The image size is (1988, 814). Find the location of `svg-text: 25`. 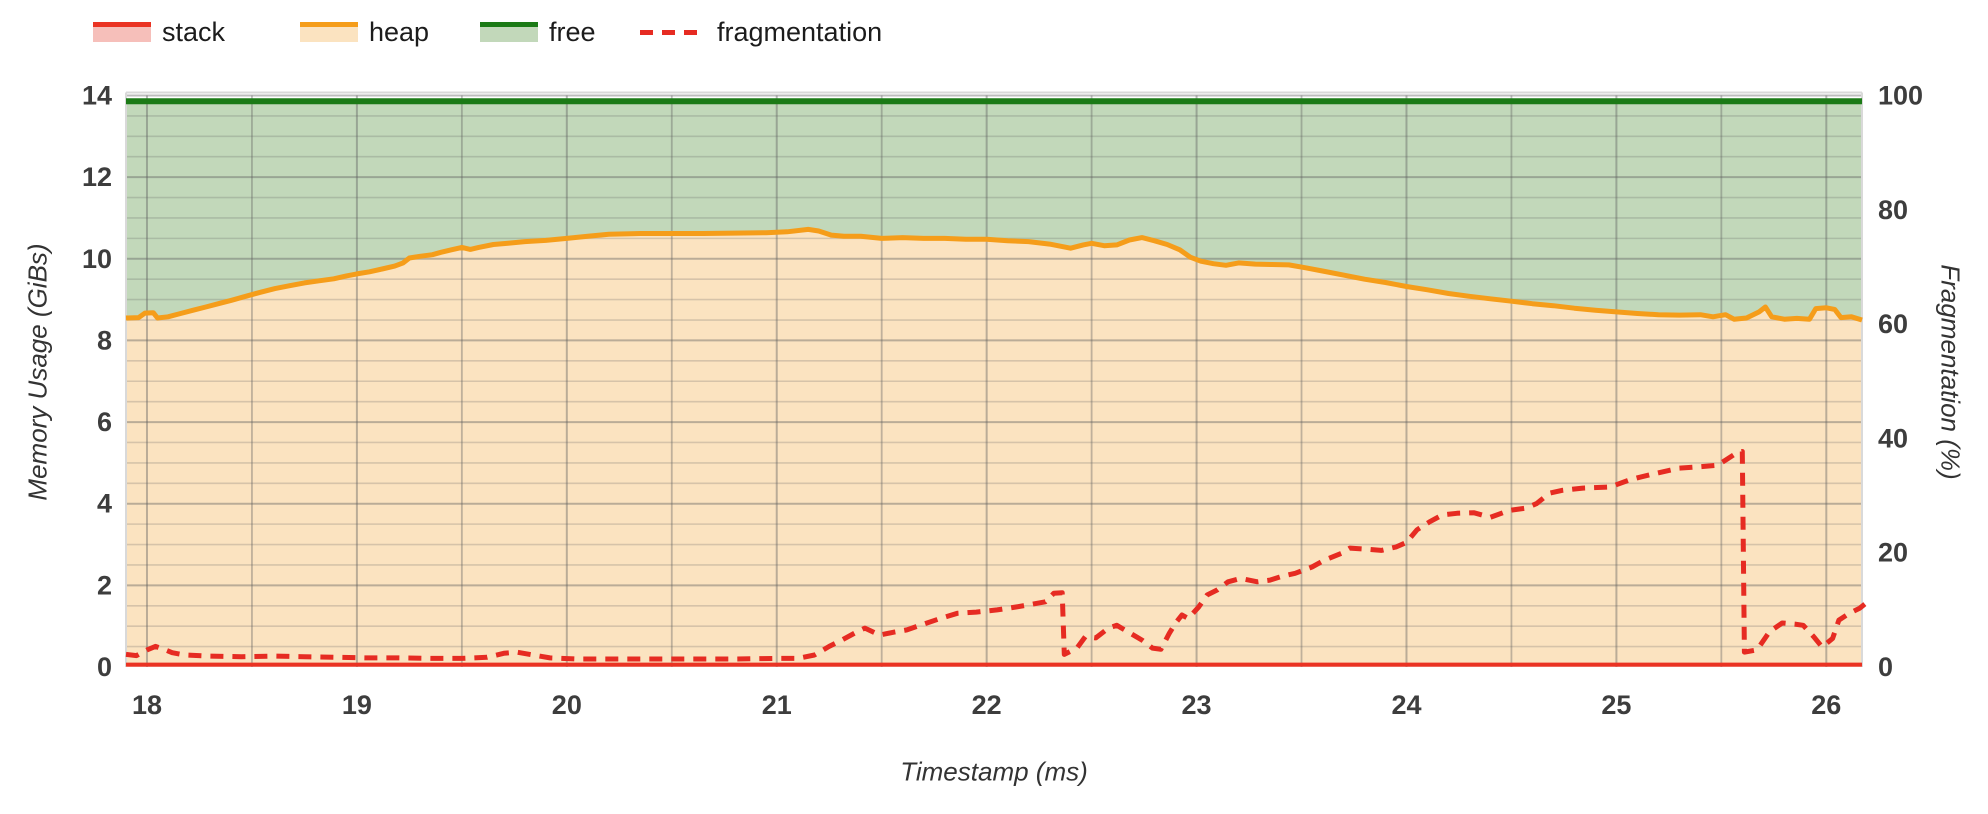

svg-text: 25 is located at coordinates (1616, 705).